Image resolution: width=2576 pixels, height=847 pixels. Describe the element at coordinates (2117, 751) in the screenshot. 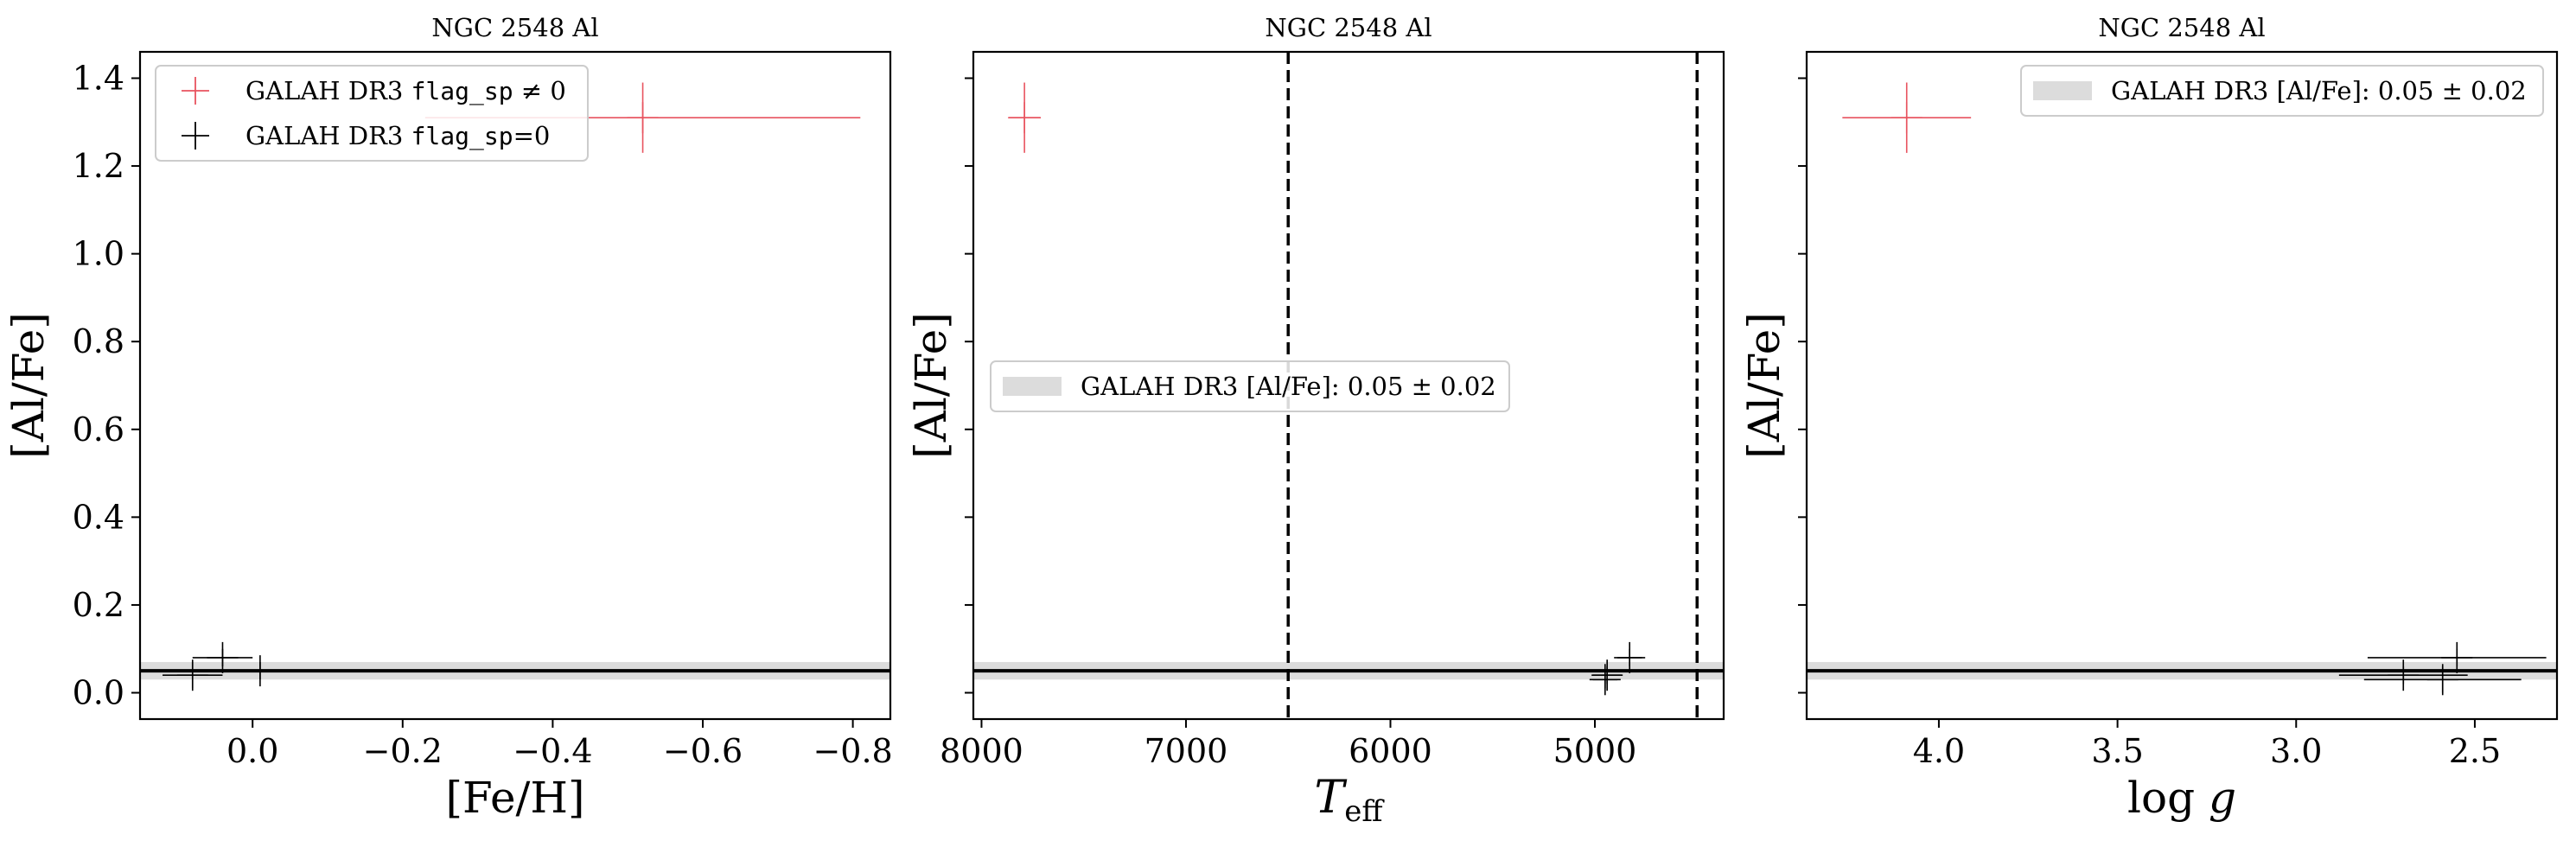

I see `x-tick-label: 3.5` at that location.